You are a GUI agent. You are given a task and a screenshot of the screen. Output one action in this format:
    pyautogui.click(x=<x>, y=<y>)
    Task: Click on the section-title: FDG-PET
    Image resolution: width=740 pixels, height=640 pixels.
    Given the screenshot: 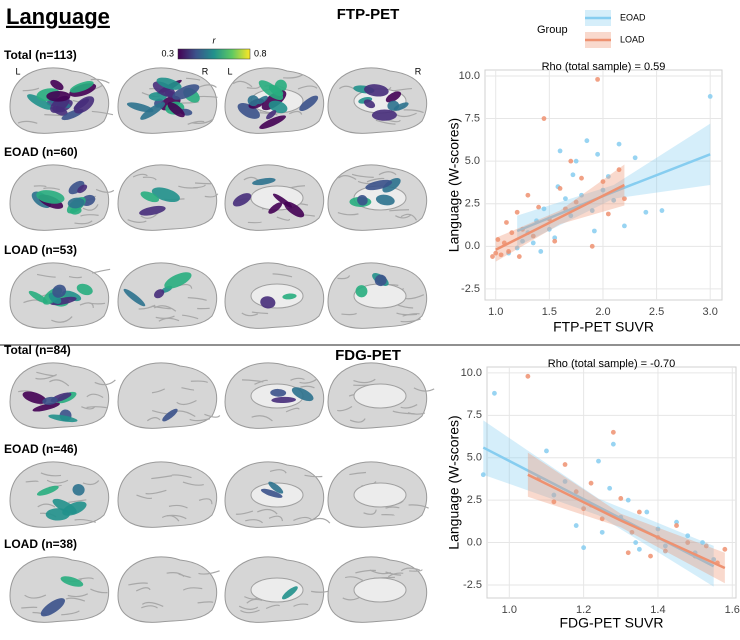 What is the action you would take?
    pyautogui.click(x=368, y=355)
    